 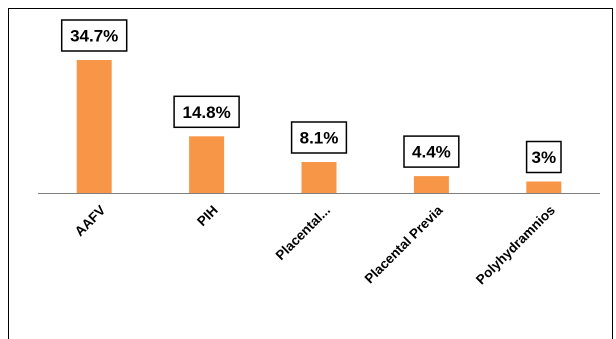 I want to click on data-label-2: 8.1%, so click(x=319, y=138).